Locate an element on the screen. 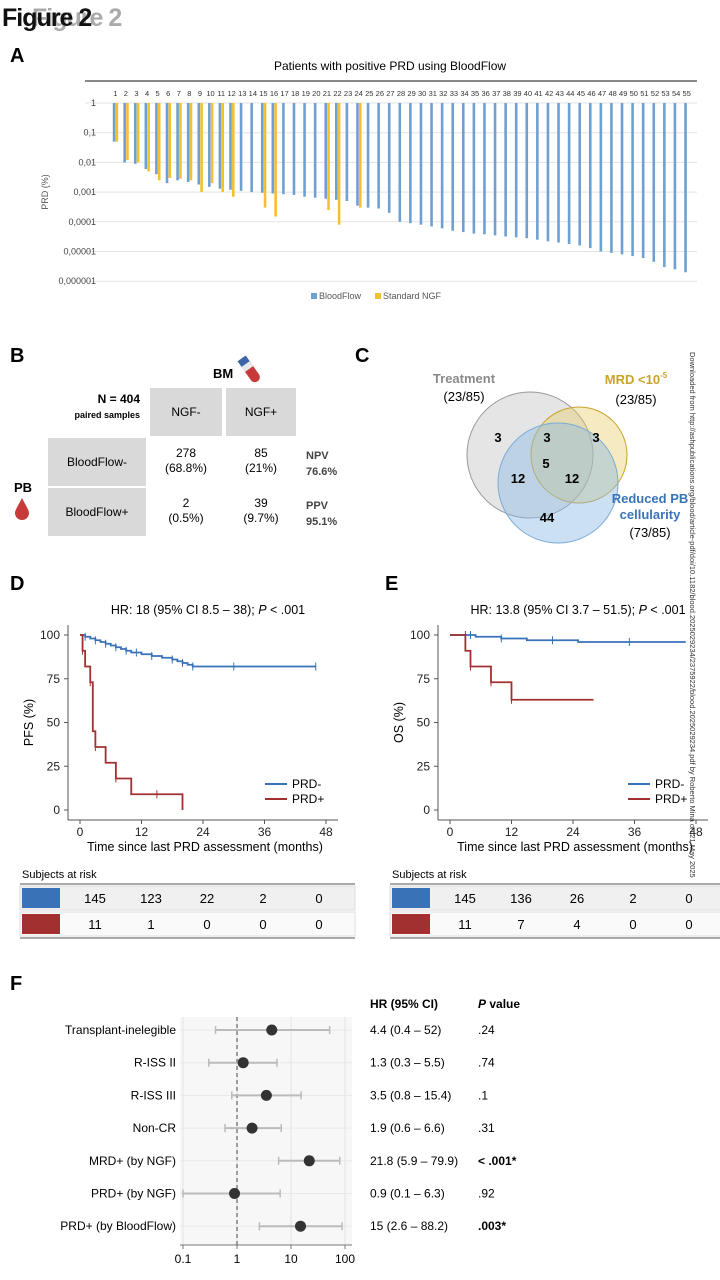 The image size is (720, 1280). risk-table-title: Subjects at risk is located at coordinates (59, 875).